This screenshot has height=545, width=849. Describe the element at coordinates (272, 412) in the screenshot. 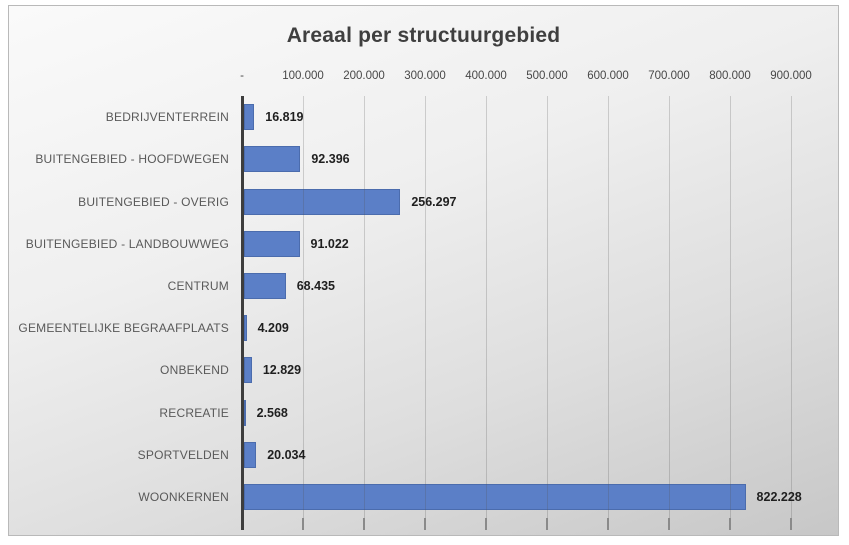

I see `value-label: 2.568` at that location.